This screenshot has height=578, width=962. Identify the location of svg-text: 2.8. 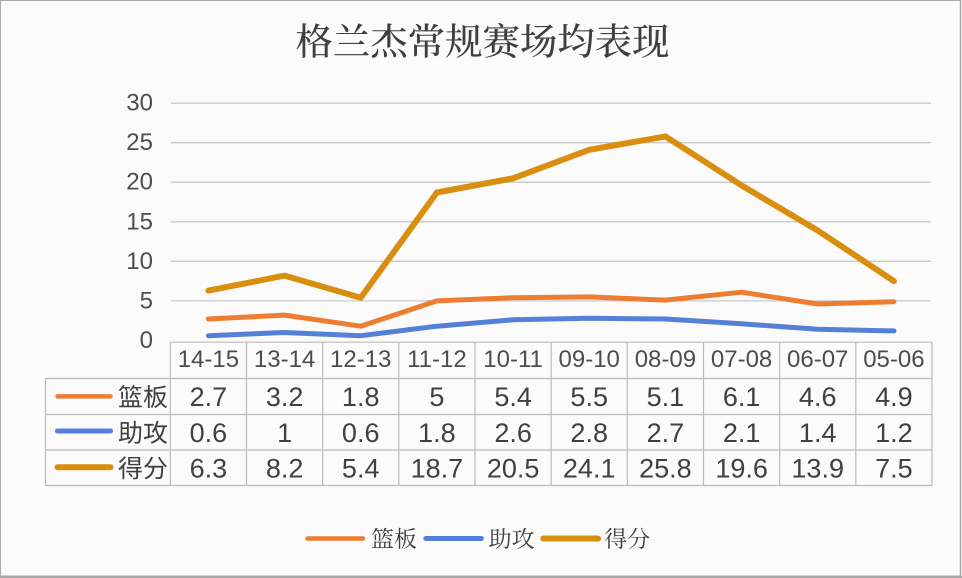
(589, 433).